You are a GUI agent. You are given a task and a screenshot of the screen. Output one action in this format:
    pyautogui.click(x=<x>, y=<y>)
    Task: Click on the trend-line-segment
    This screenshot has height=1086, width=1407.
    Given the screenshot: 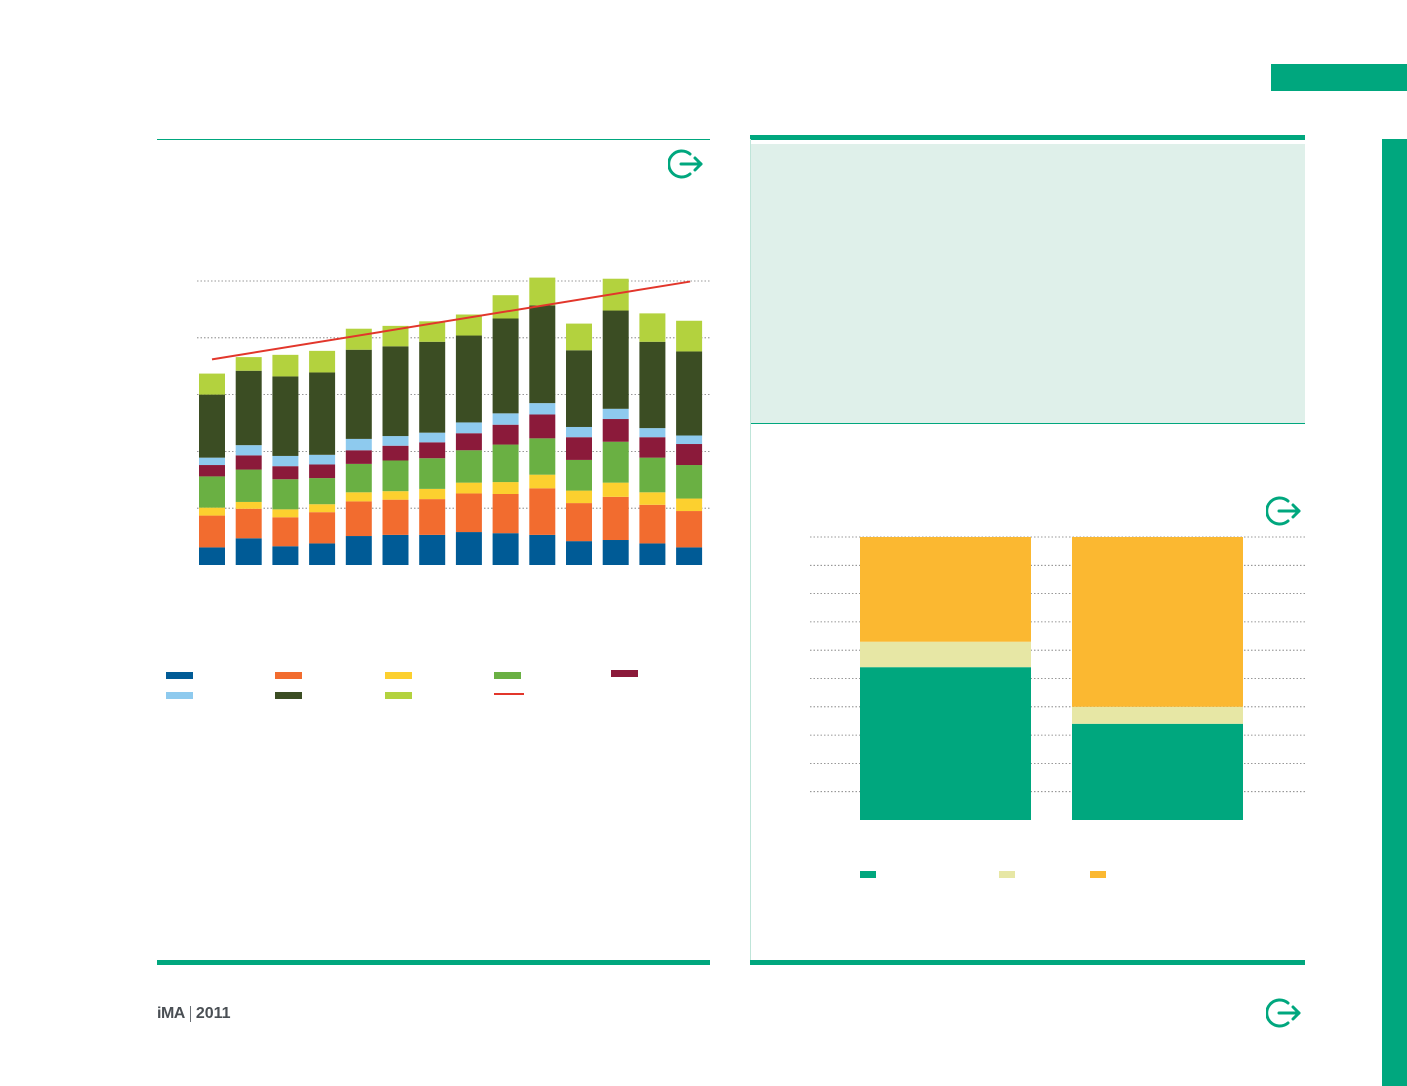 What is the action you would take?
    pyautogui.click(x=451, y=320)
    